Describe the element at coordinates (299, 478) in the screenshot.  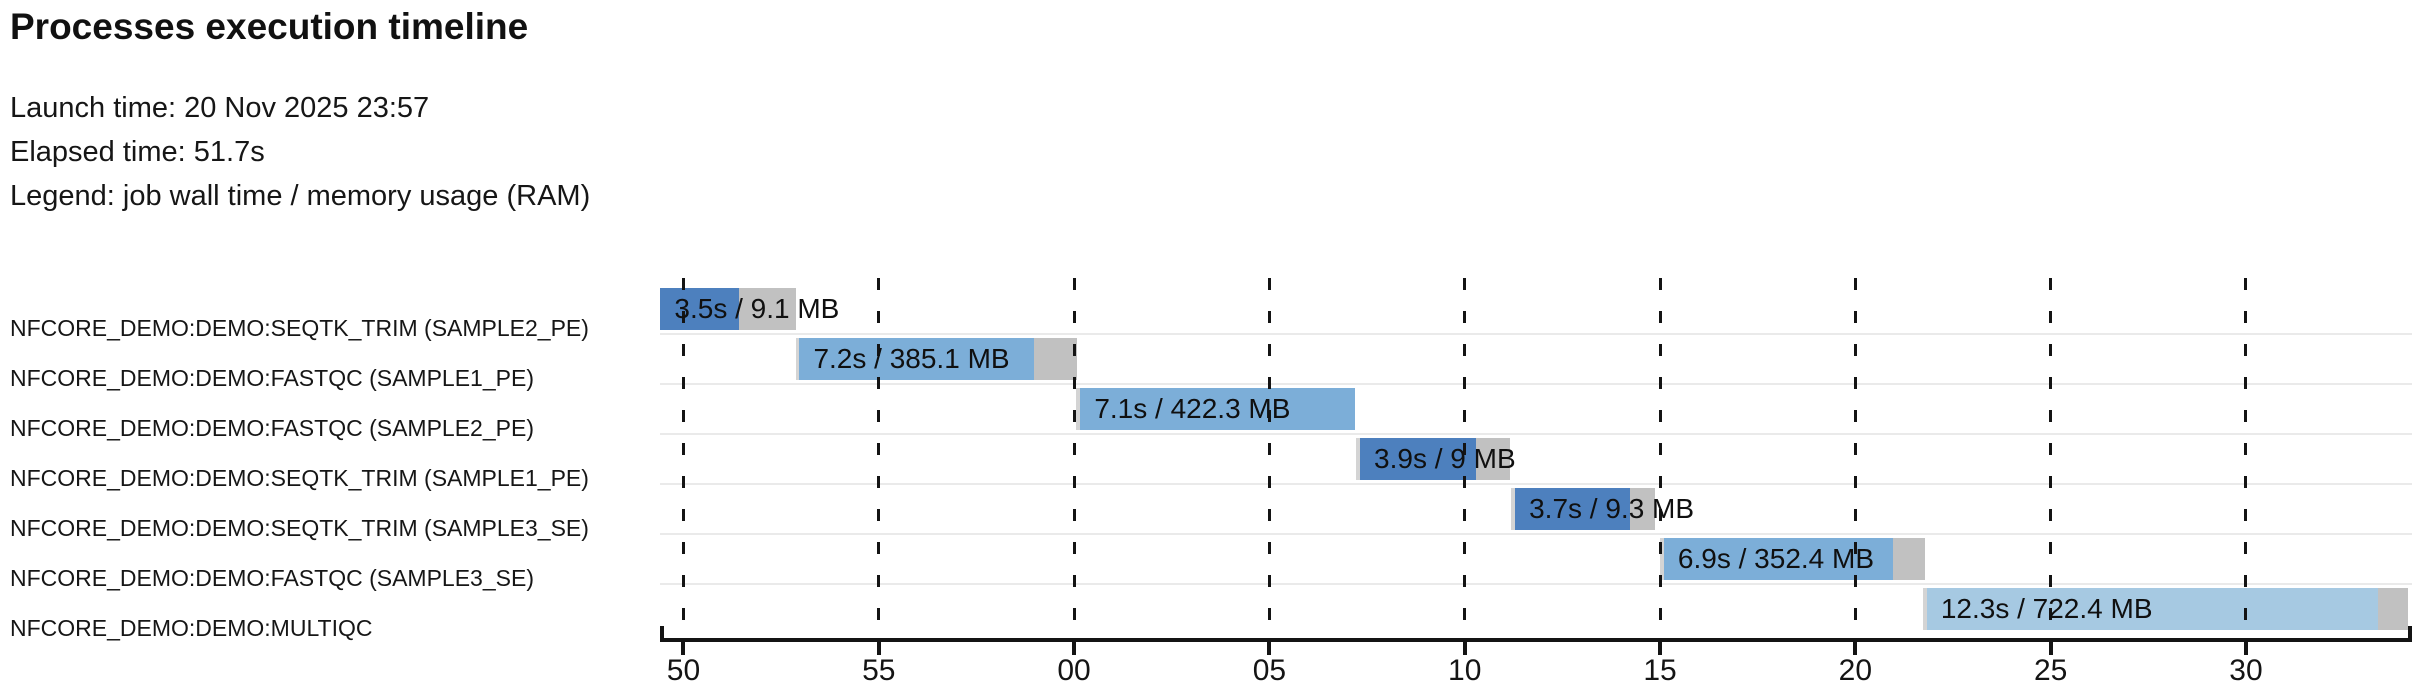
I see `process-label: NFCORE_DEMO:DEMO:SEQTK_TRIM (SAMPLE1_PE)` at that location.